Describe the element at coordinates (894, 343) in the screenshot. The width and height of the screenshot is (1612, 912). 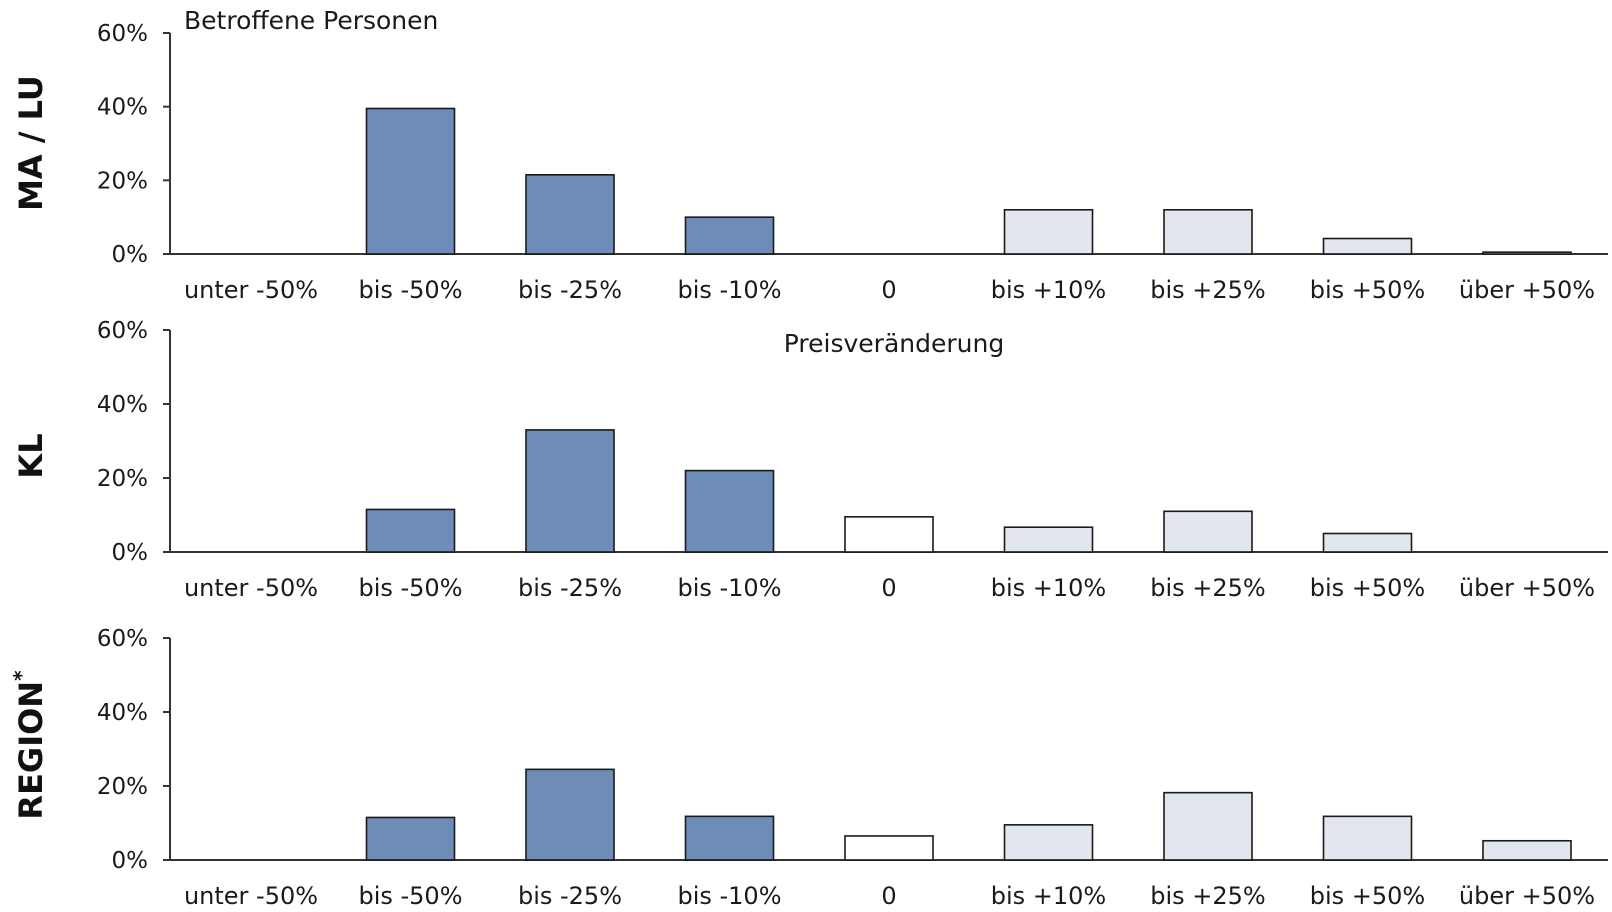
I see `x-axis-label: Preisveränderung` at that location.